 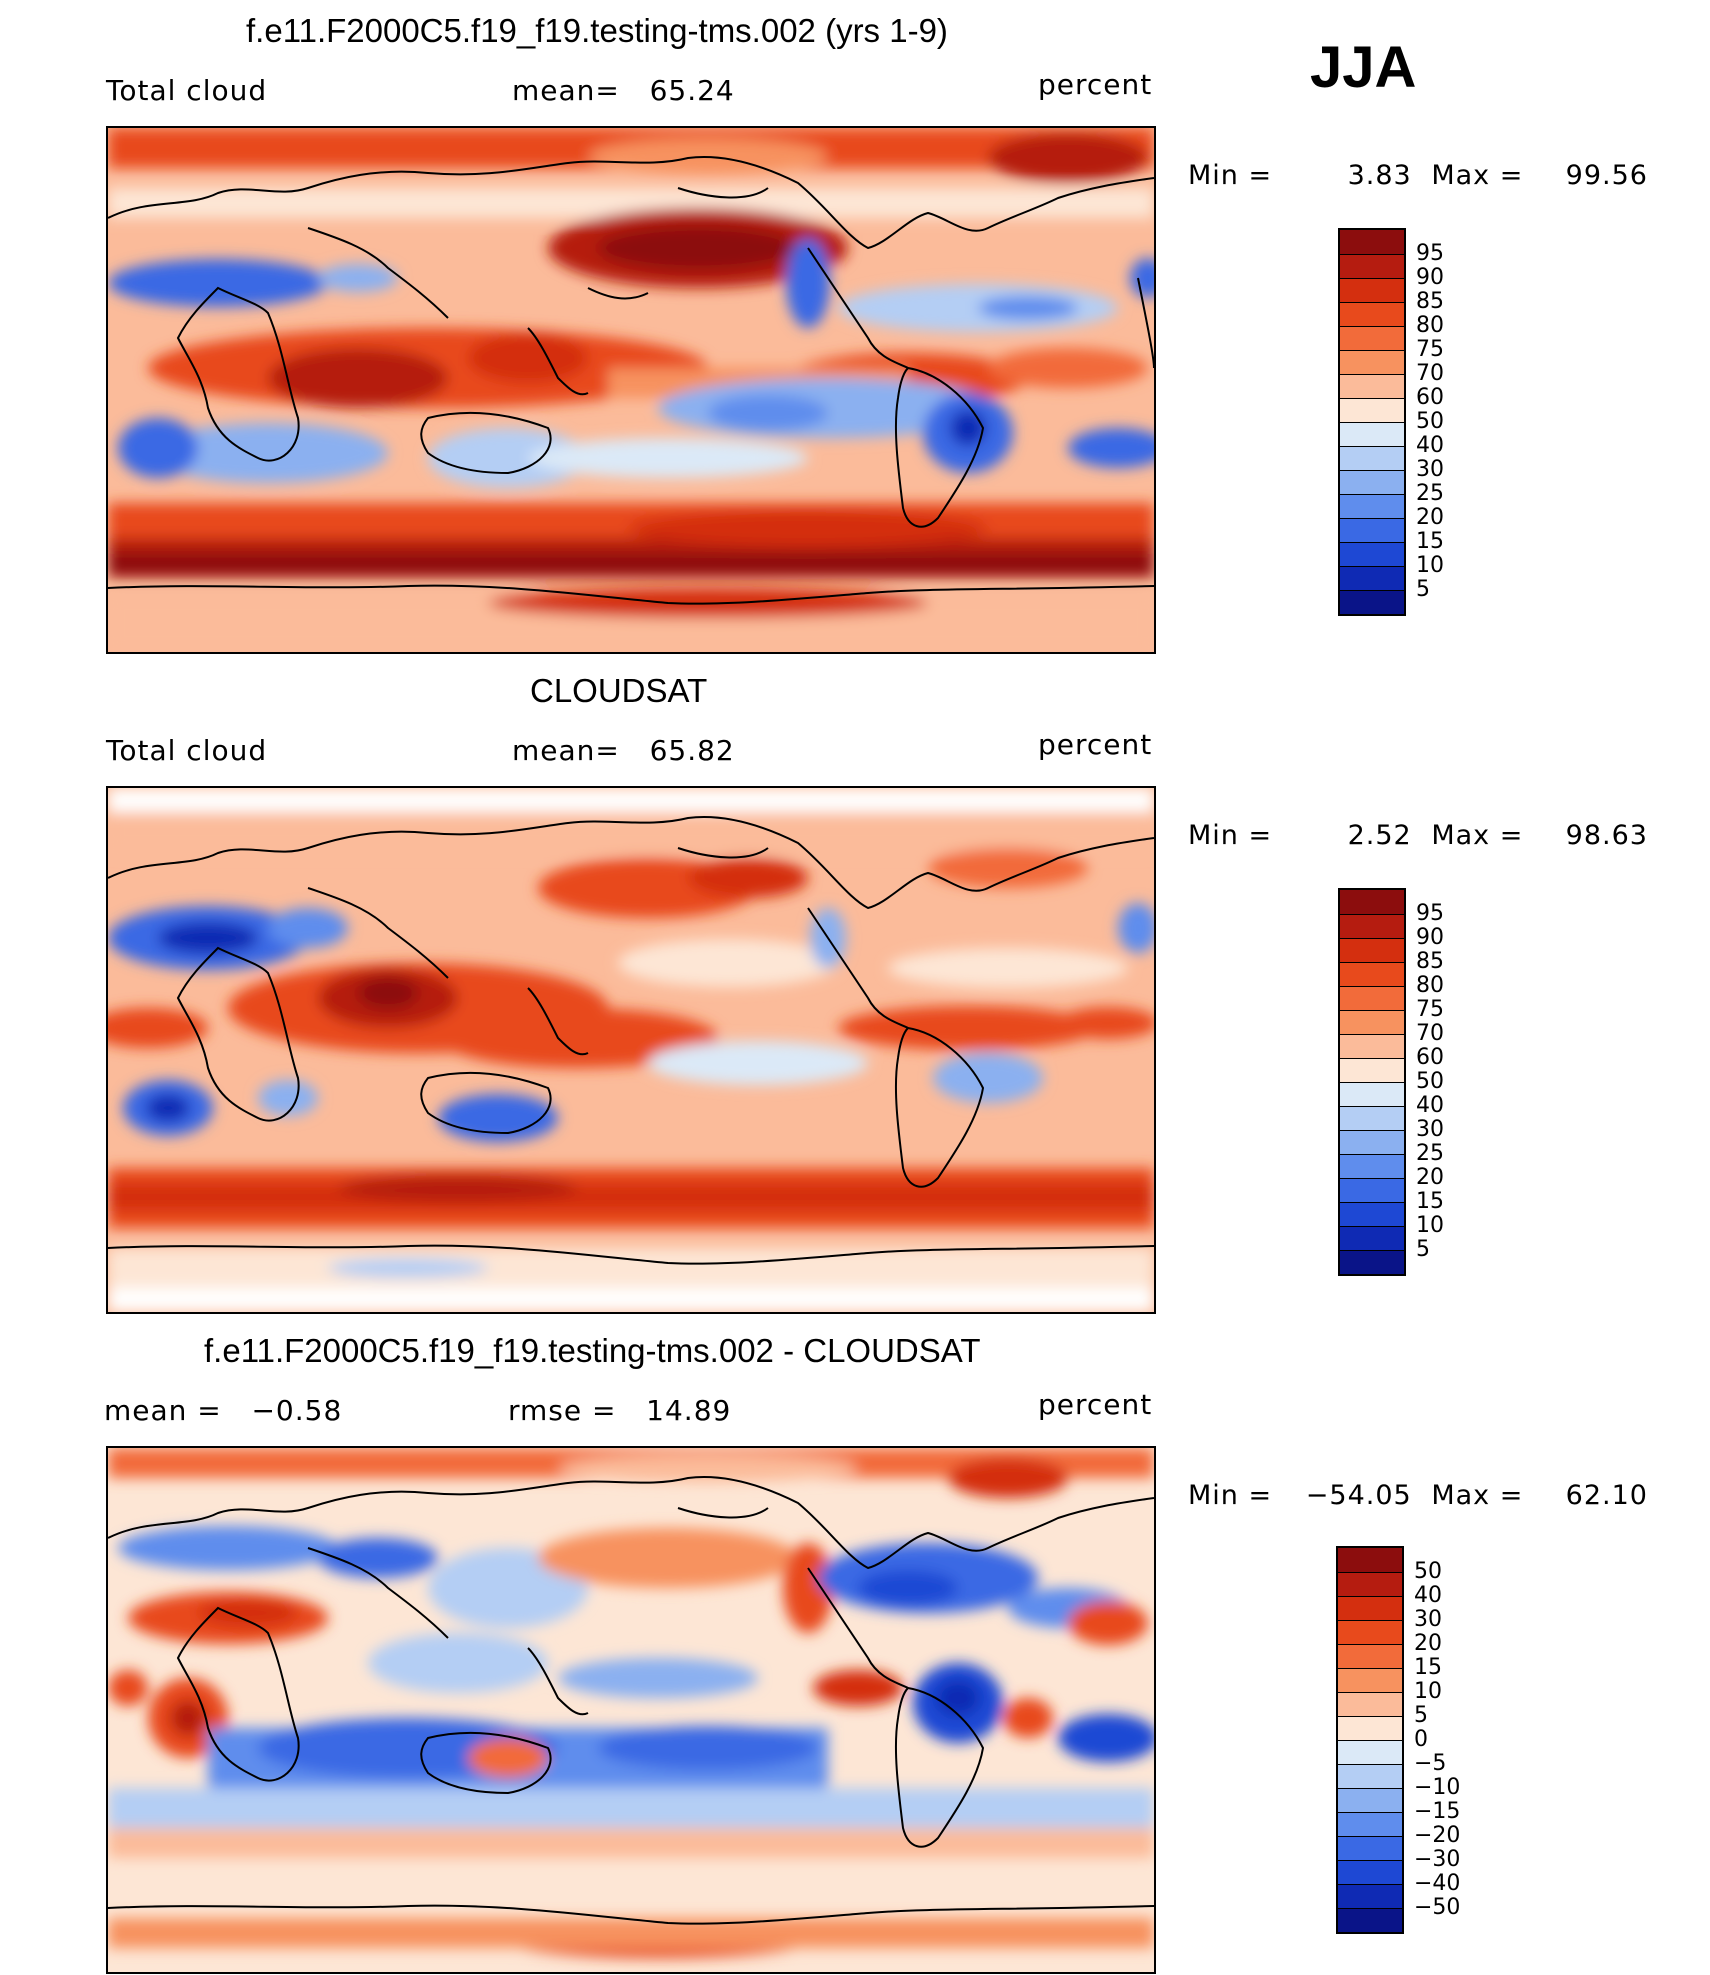 What do you see at coordinates (1437, 1883) in the screenshot?
I see `colorbar-tick-label: −40` at bounding box center [1437, 1883].